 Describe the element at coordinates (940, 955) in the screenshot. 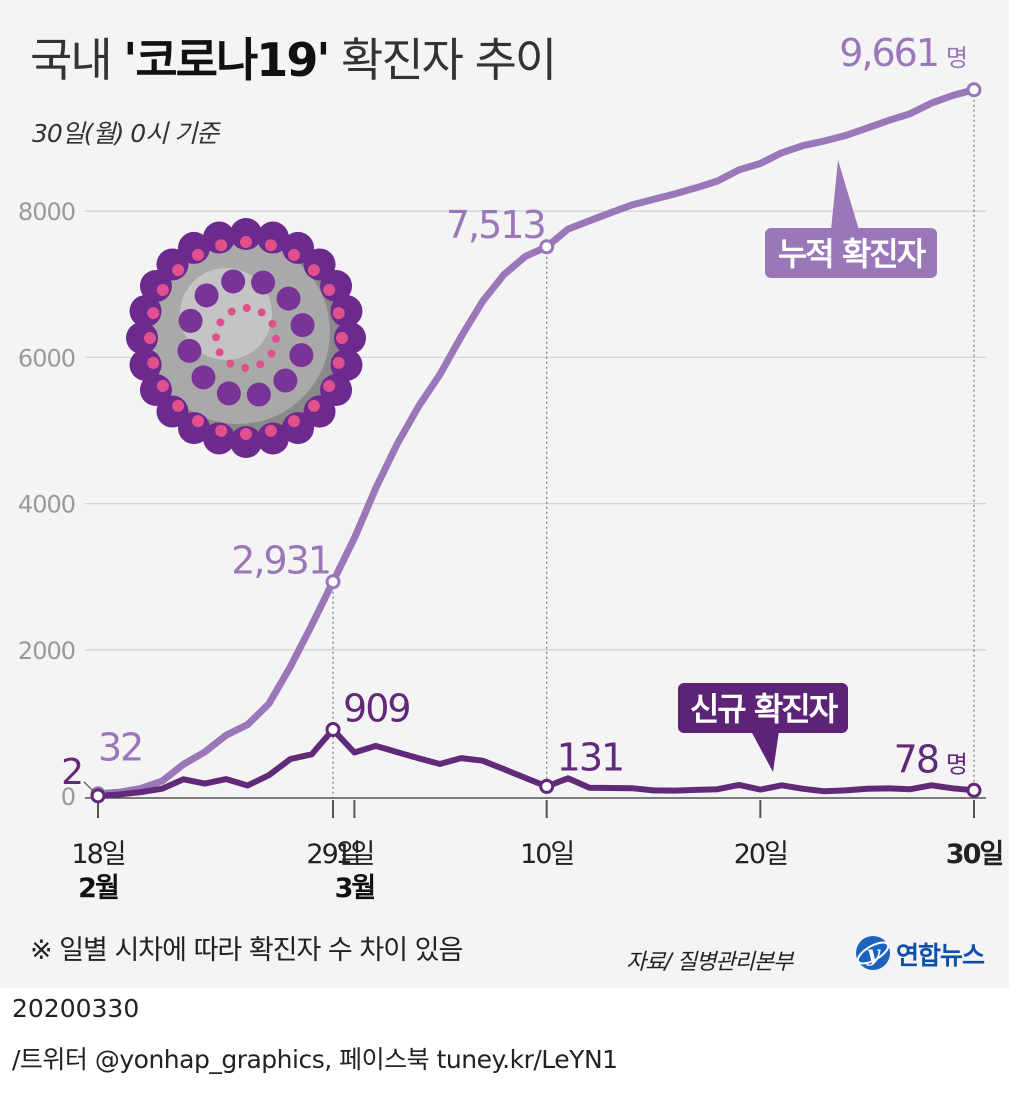

I see `brand-name: 연합뉴스` at that location.